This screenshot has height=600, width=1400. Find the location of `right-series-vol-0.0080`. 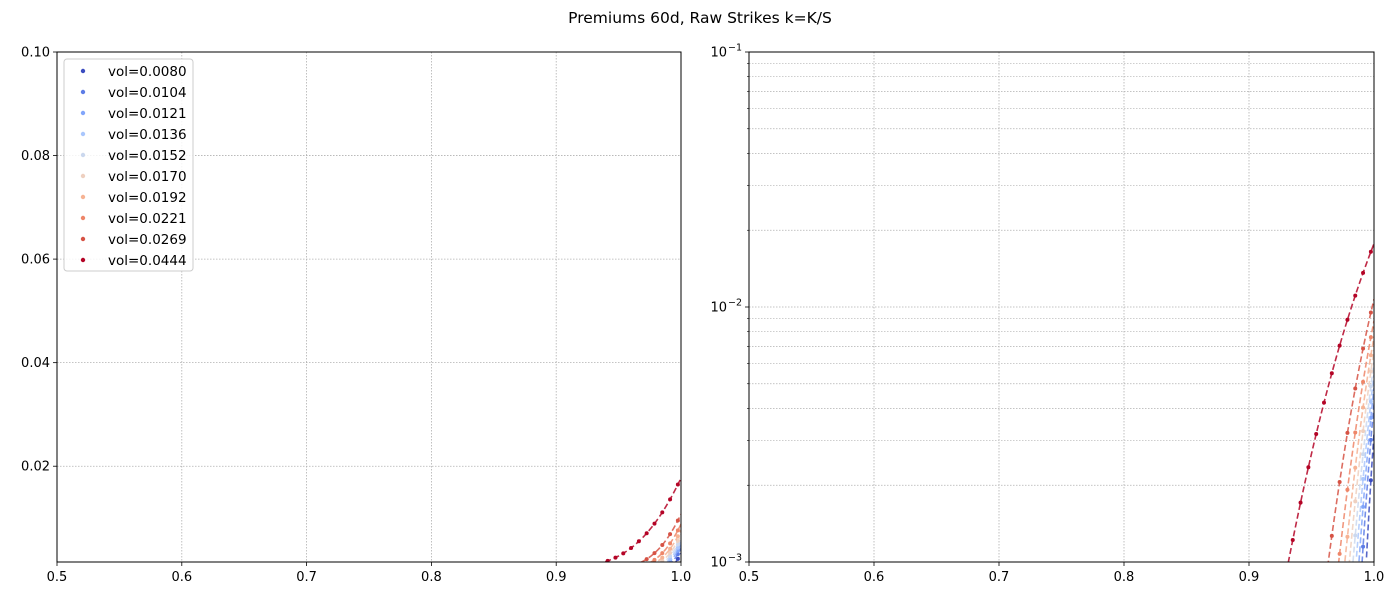

right-series-vol-0.0080 is located at coordinates (1369, 495).